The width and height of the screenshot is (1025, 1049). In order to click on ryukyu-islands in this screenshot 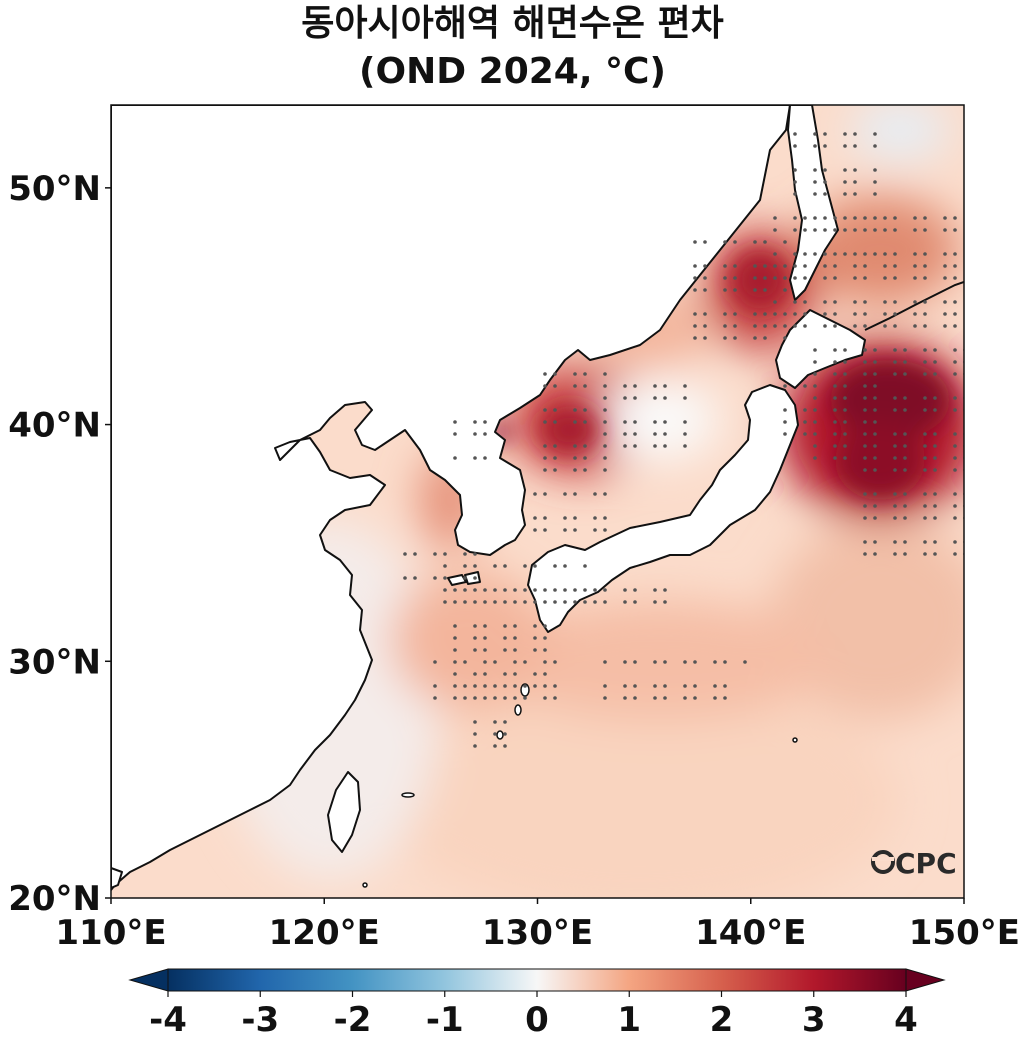, I will do `click(580, 785)`.